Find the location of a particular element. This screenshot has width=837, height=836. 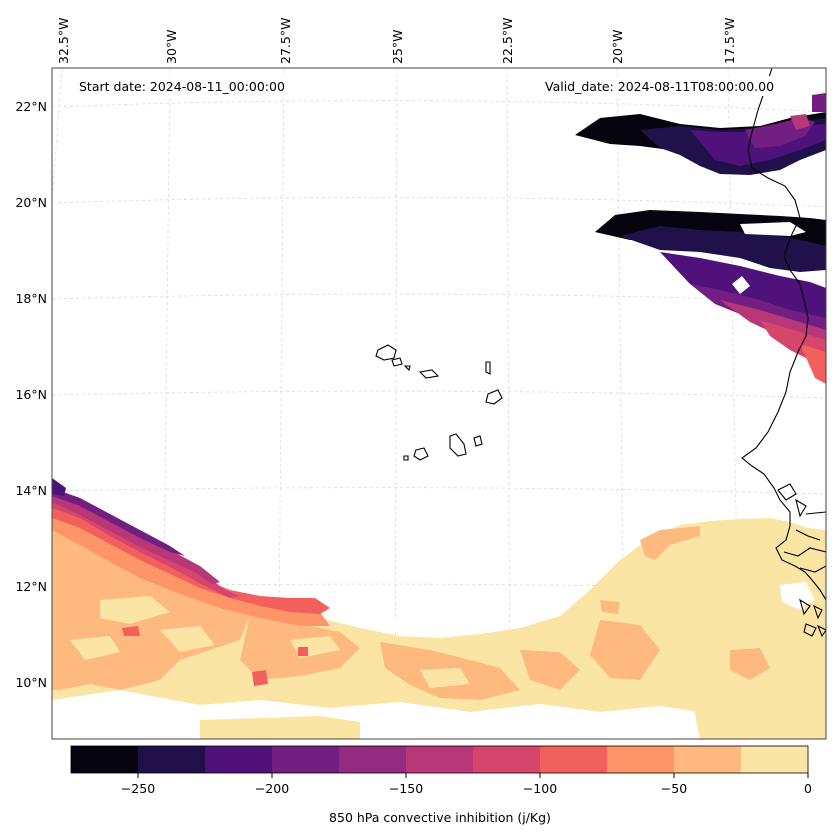

lat-label: 16°N is located at coordinates (31, 394).